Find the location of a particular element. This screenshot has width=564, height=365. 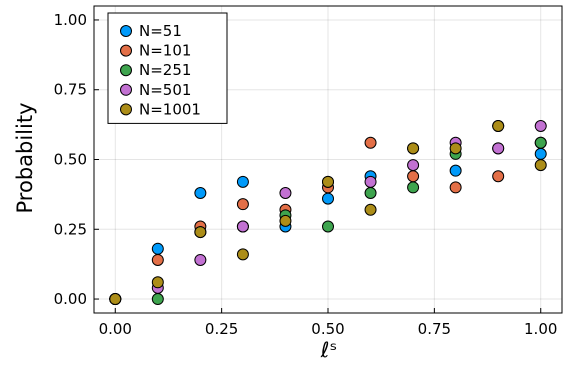

x-tick-label: 1.00 is located at coordinates (540, 329).